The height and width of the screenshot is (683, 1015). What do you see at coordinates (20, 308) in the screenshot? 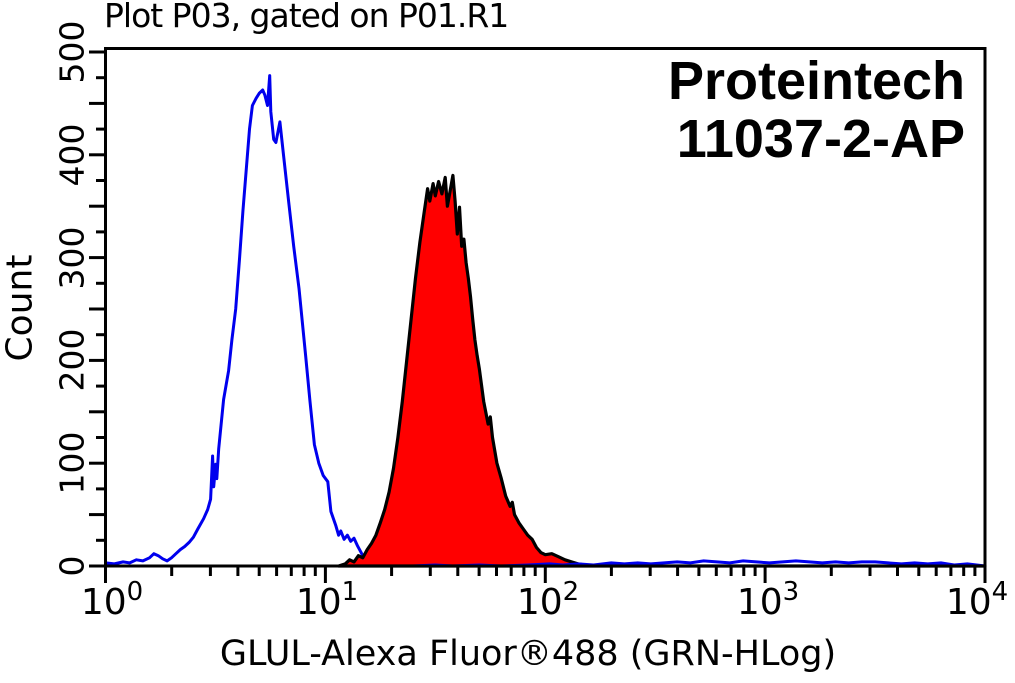
I see `y-axis-label: Count` at bounding box center [20, 308].